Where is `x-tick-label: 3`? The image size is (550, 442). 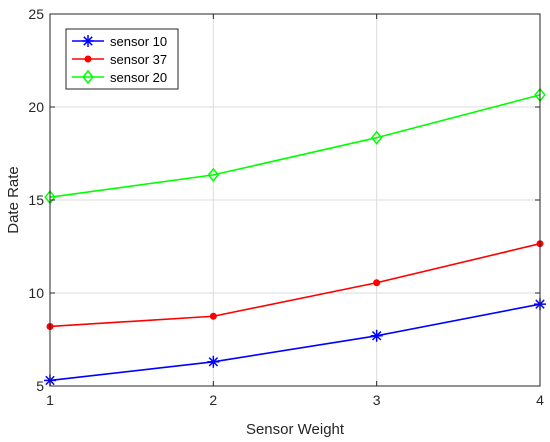 x-tick-label: 3 is located at coordinates (377, 400).